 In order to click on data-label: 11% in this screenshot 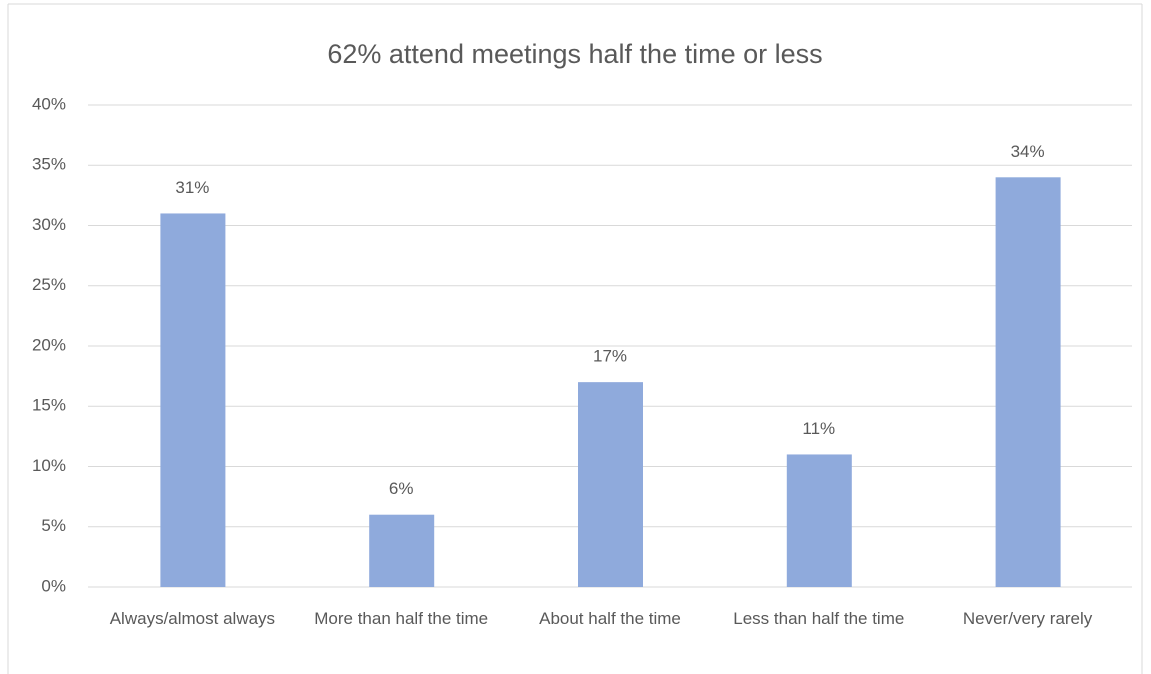, I will do `click(818, 428)`.